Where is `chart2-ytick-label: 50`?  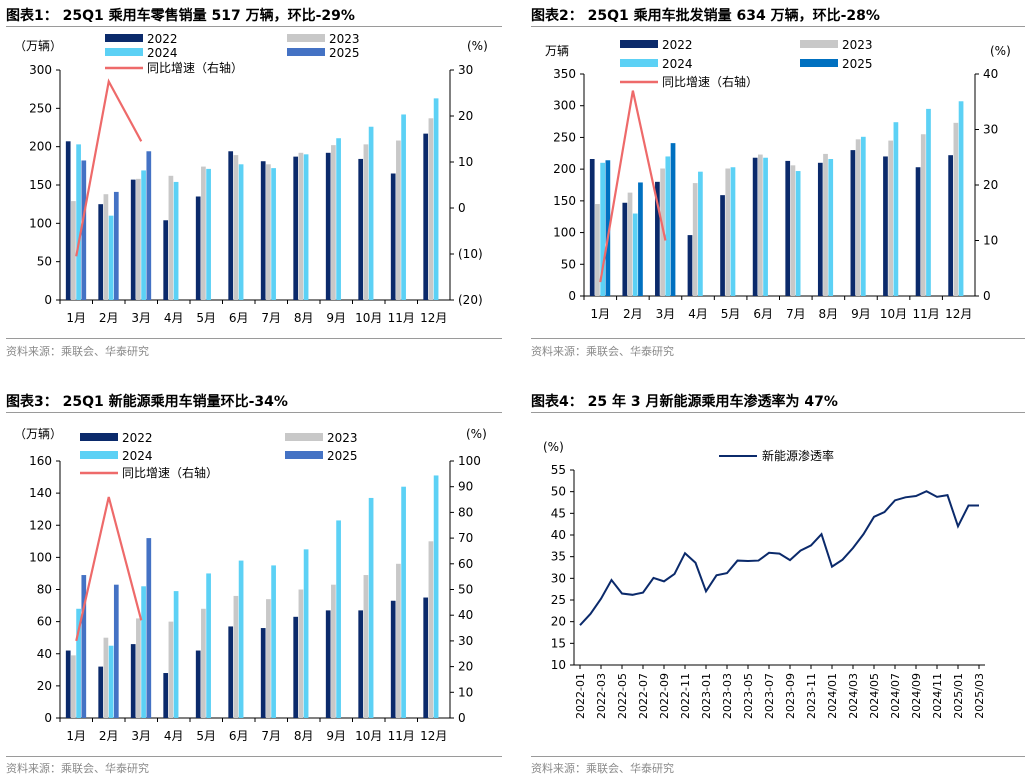
chart2-ytick-label: 50 is located at coordinates (568, 264).